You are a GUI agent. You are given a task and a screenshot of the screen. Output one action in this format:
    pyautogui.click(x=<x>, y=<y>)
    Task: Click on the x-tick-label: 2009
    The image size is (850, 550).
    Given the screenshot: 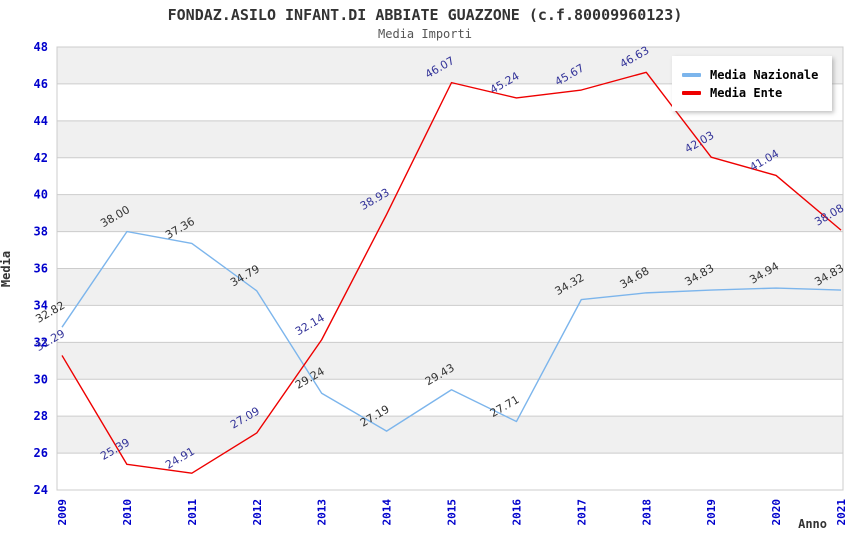 What is the action you would take?
    pyautogui.click(x=62, y=512)
    